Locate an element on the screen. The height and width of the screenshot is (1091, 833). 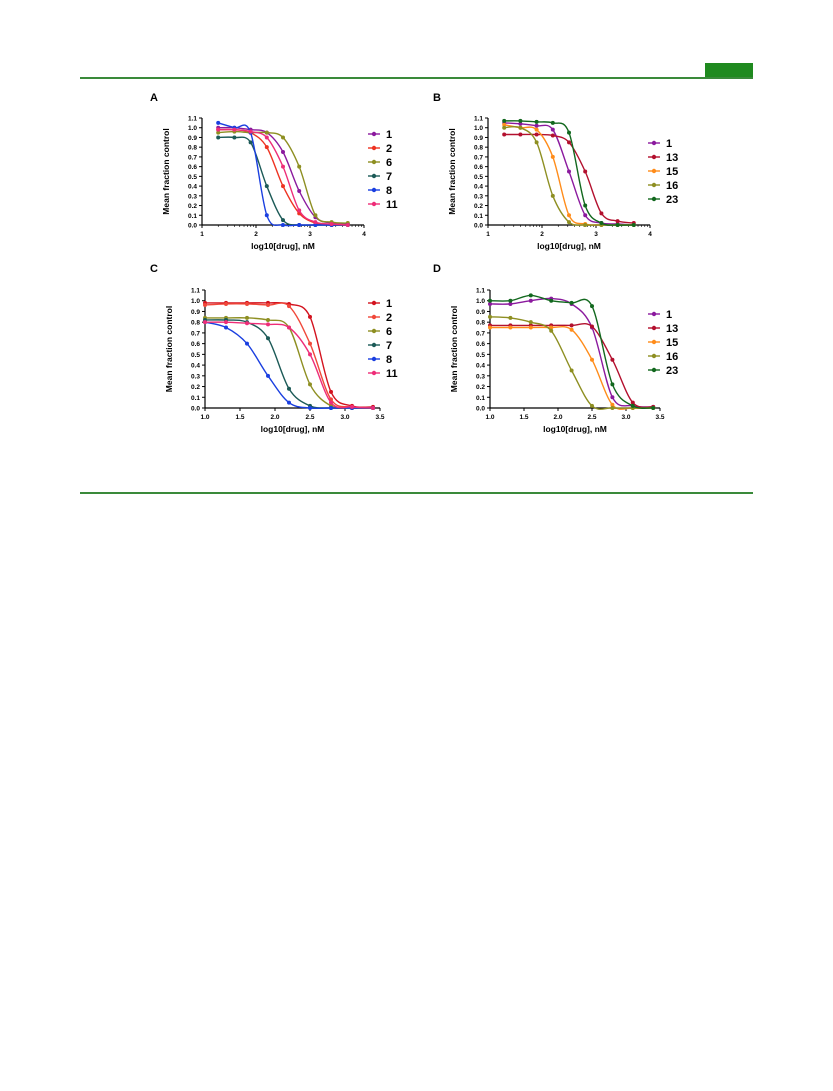
panel-label: B is located at coordinates (437, 98).